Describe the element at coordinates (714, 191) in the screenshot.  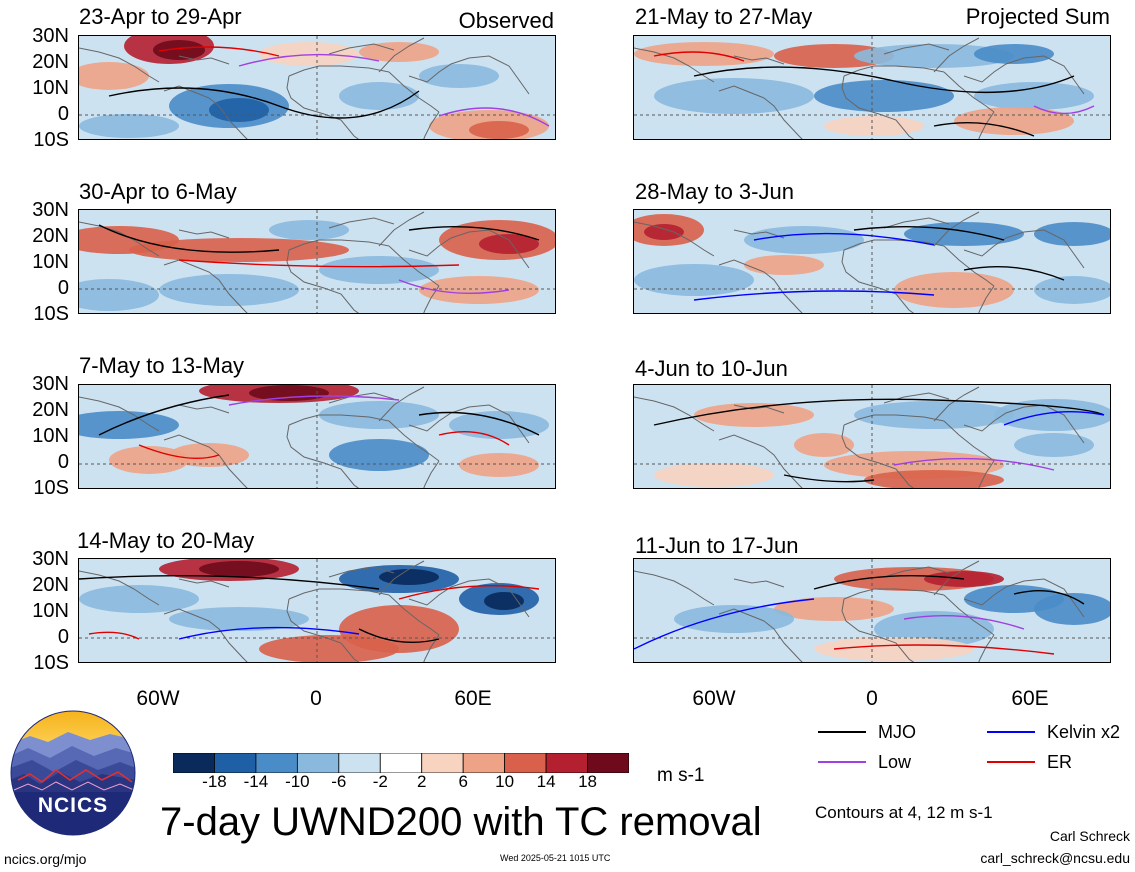
I see `panel-title-proj-2: 28-May to 3-Jun` at that location.